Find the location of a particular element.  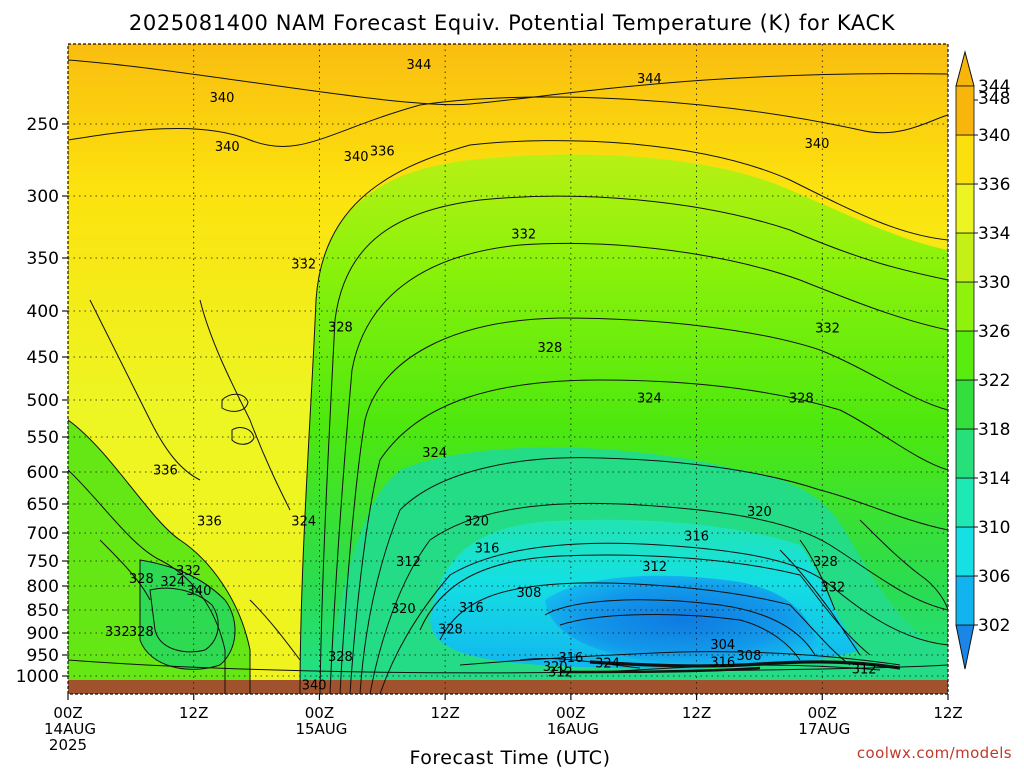

contour-label-text: 312 is located at coordinates (654, 567).